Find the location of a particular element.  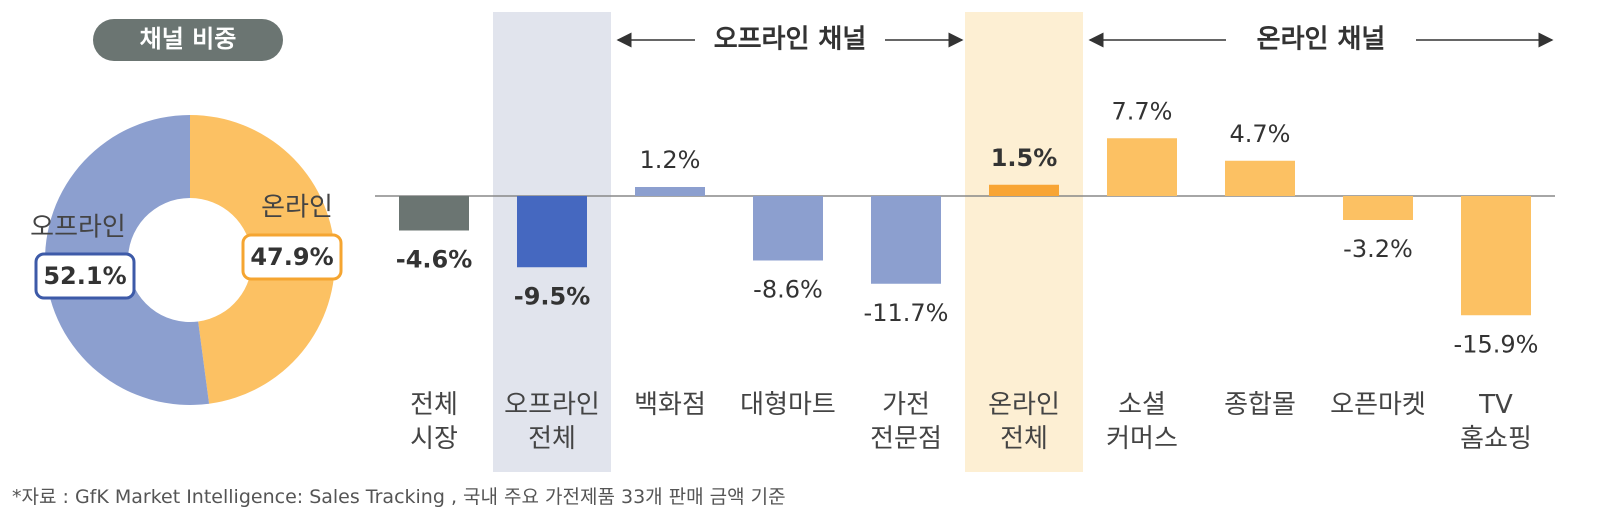

category-label: TV 홈쇼핑 is located at coordinates (1496, 422).